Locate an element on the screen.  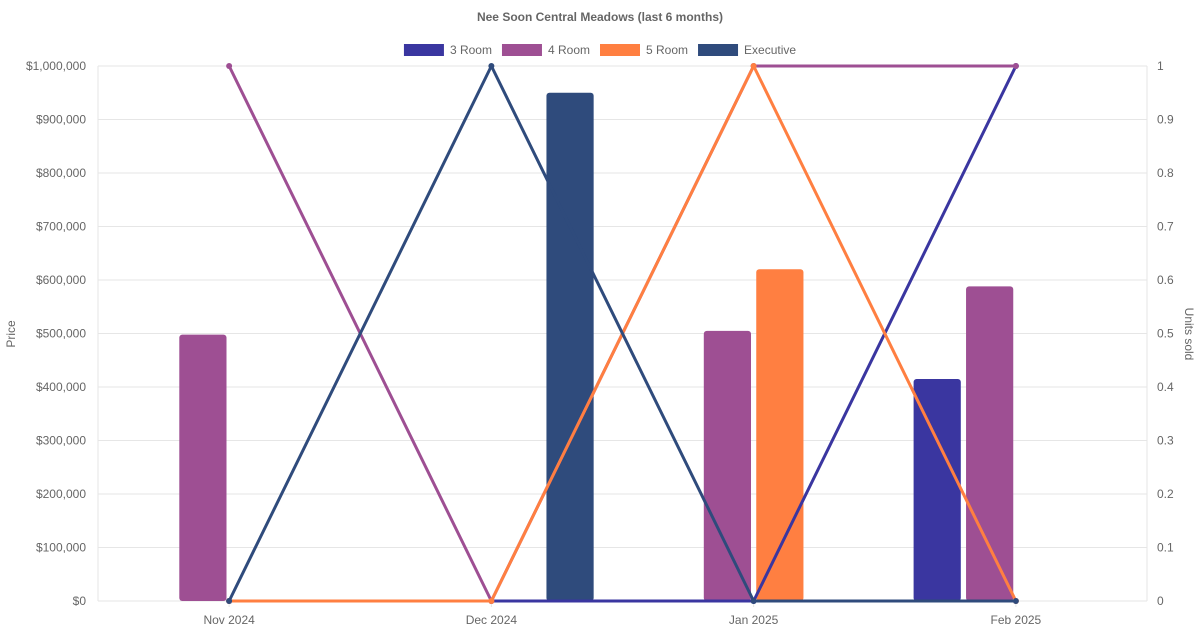
y-tick-label: $800,000 is located at coordinates (61, 173).